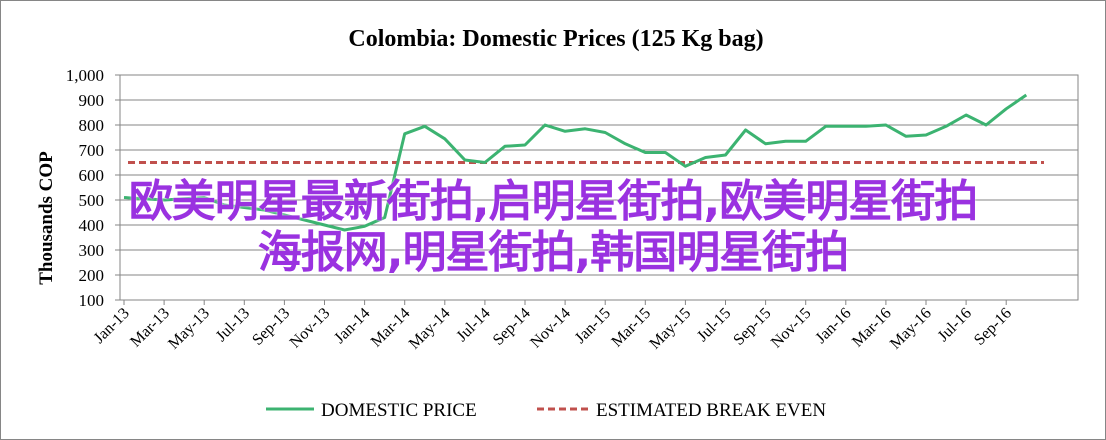 The width and height of the screenshot is (1106, 440). Describe the element at coordinates (553, 252) in the screenshot. I see `overlay-text-line-2: 海报网,明星街拍,韩国明星街拍` at that location.